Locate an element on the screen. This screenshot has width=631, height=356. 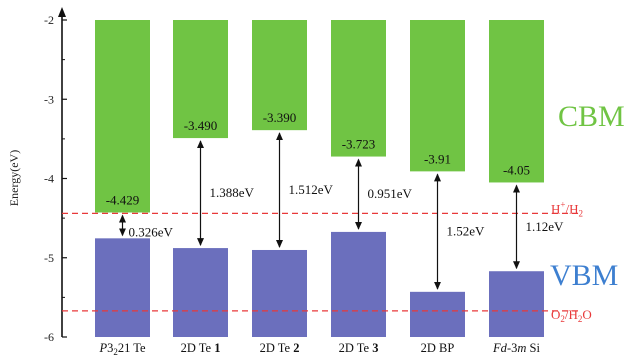
x-tick-label: 2D Te 3 is located at coordinates (359, 348).